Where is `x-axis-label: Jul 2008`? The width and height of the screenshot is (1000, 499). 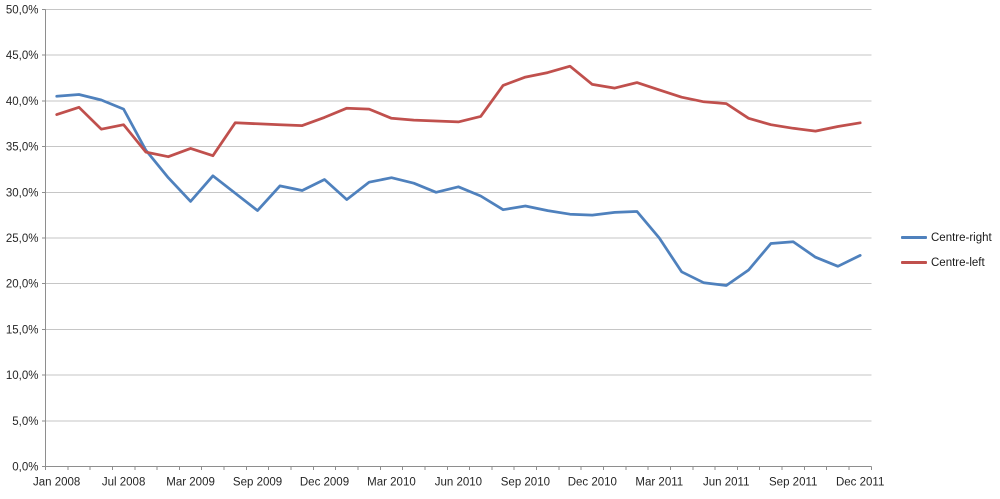 x-axis-label: Jul 2008 is located at coordinates (123, 483).